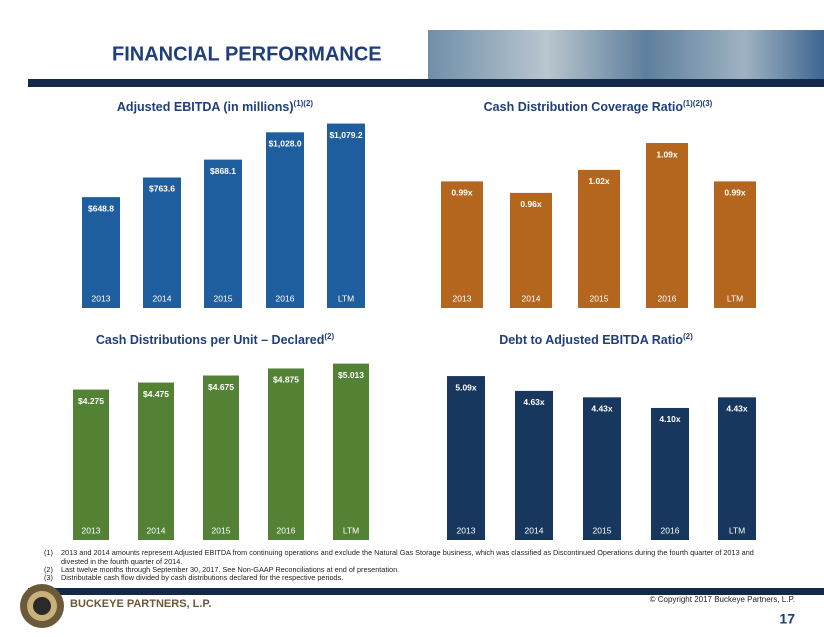  I want to click on footnote-marker: (1), so click(48, 552).